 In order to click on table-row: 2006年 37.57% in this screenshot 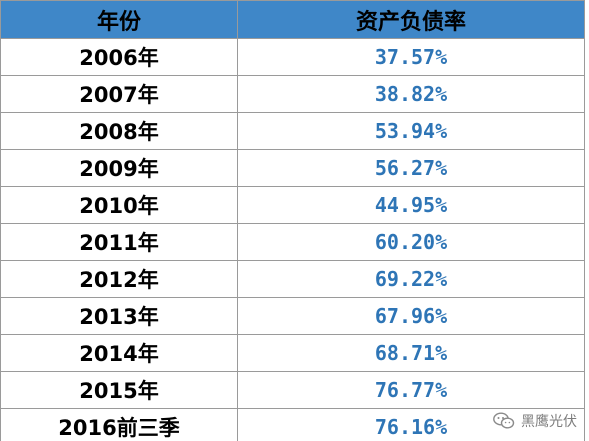, I will do `click(292, 57)`.